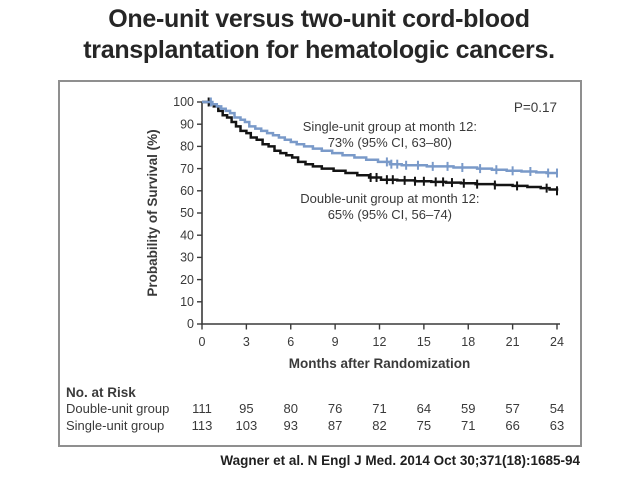 This screenshot has width=638, height=479. Describe the element at coordinates (468, 342) in the screenshot. I see `x-tick-label: 18` at that location.